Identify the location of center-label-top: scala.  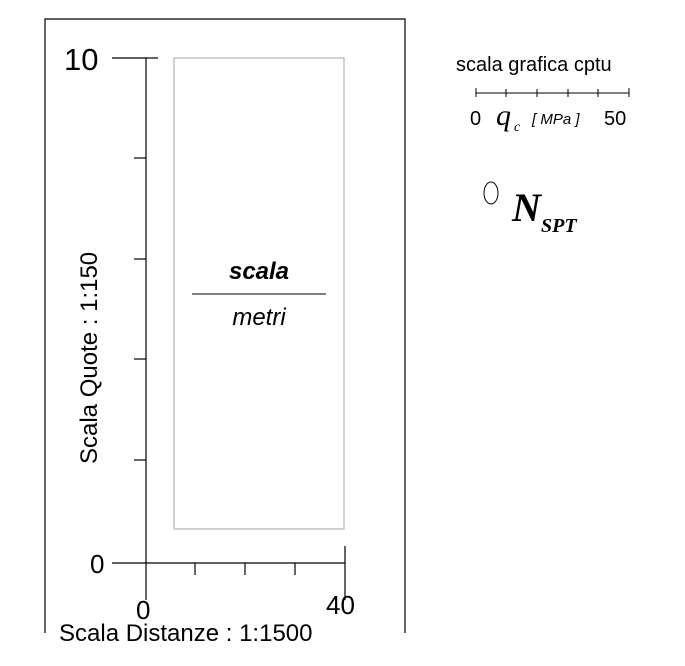
(259, 271).